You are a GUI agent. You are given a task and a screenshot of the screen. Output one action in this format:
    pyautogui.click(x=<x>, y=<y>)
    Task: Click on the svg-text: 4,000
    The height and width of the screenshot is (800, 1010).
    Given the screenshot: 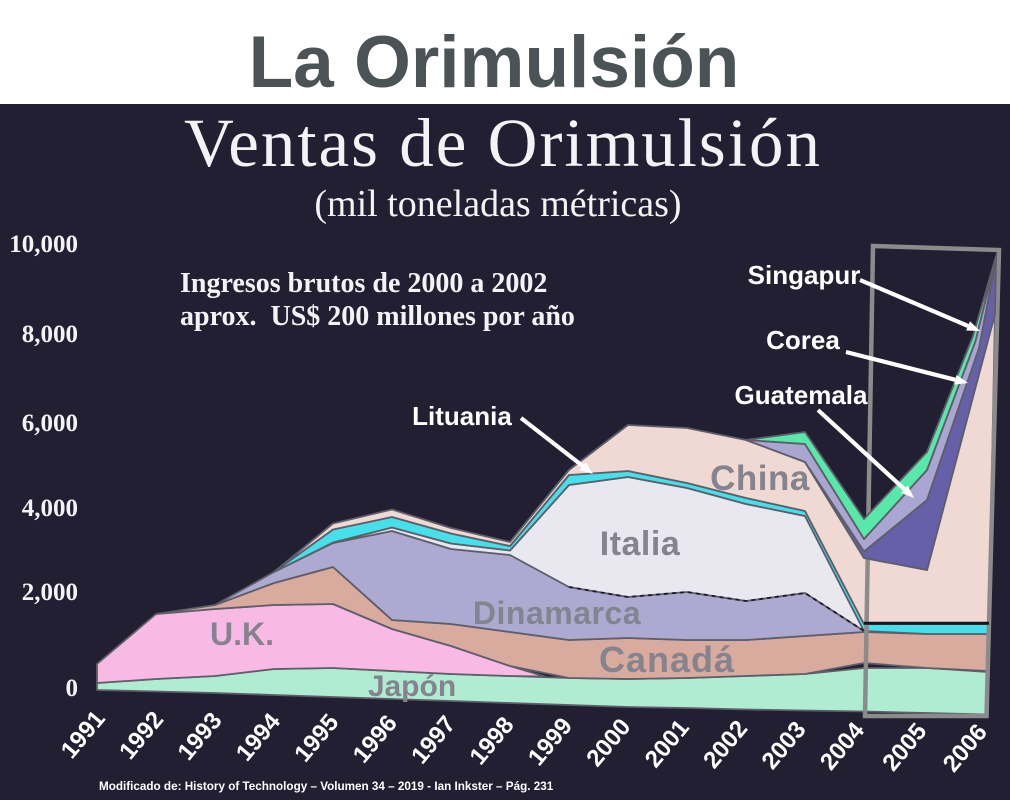 What is the action you would take?
    pyautogui.click(x=50, y=508)
    